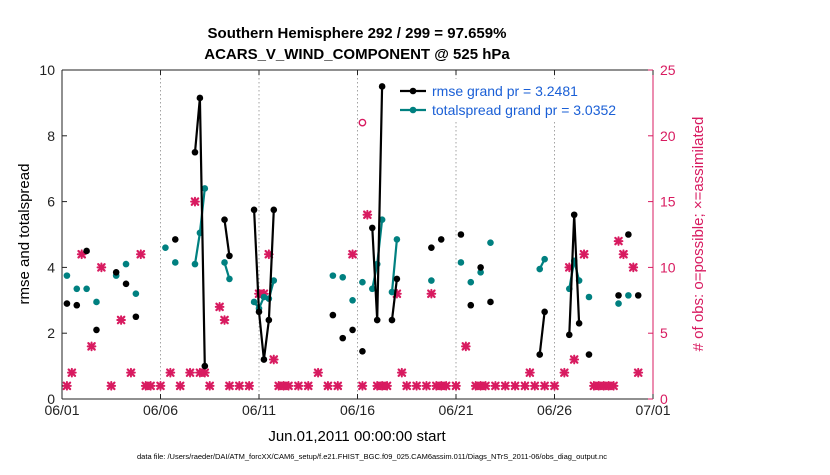  Describe the element at coordinates (524, 110) in the screenshot. I see `legend-spread-label: totalspread grand pr = 3.0352` at that location.